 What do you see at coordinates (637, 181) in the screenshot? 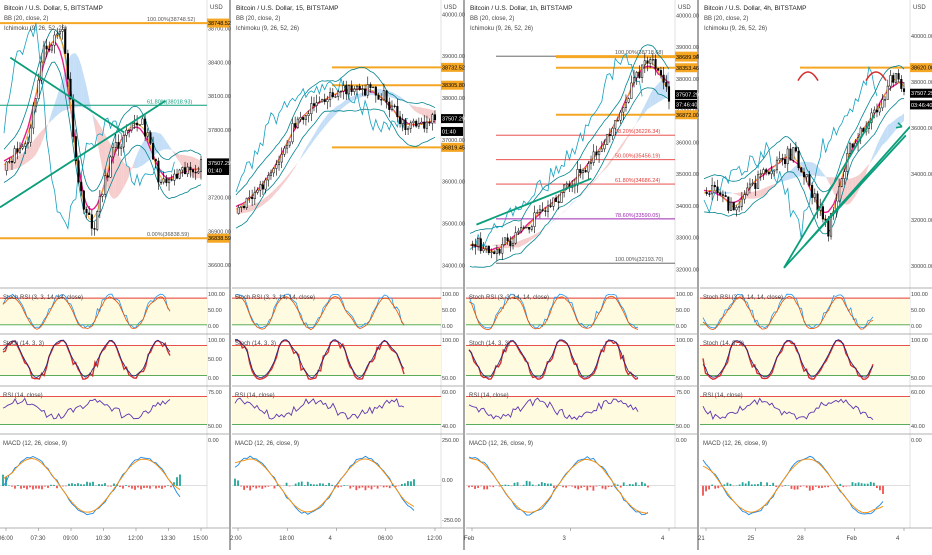
I see `fib-level-label: 61.80%(34686.24)` at bounding box center [637, 181].